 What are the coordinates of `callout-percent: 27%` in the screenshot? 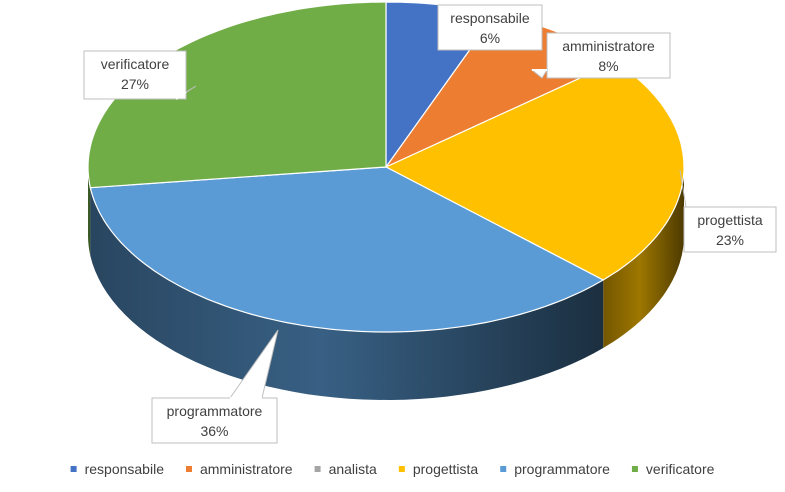 It's located at (135, 84).